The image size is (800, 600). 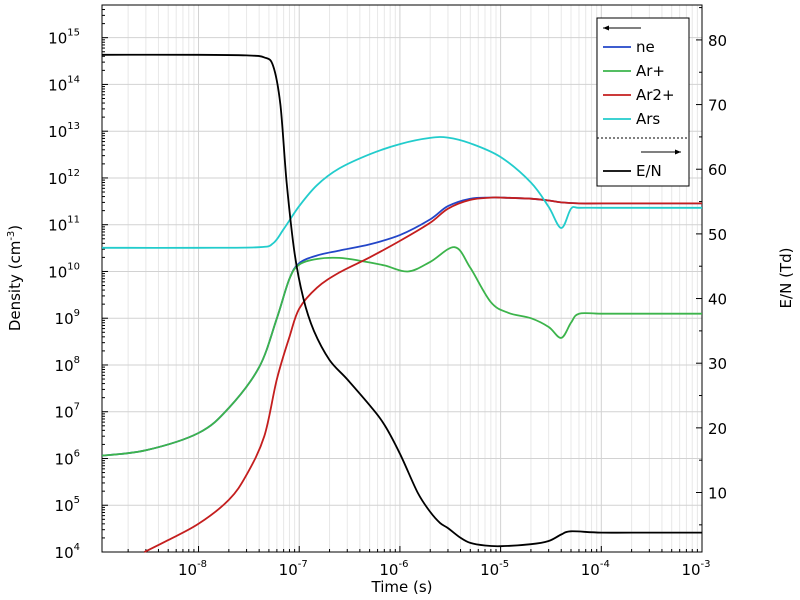 What do you see at coordinates (632, 171) in the screenshot?
I see `legend-right-entries: E/N` at bounding box center [632, 171].